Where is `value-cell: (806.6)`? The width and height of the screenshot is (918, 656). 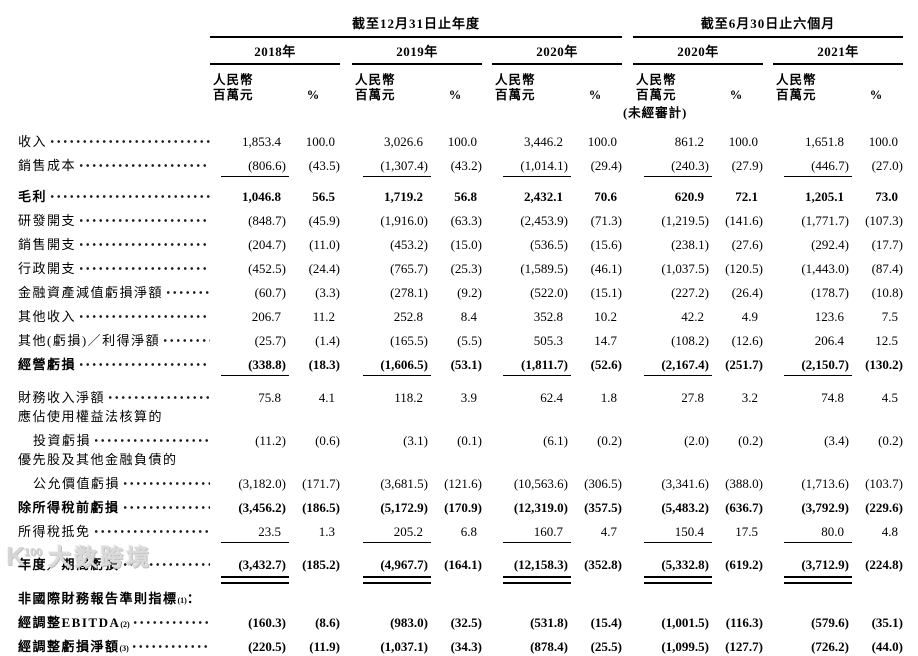
value-cell: (806.6) is located at coordinates (249, 166).